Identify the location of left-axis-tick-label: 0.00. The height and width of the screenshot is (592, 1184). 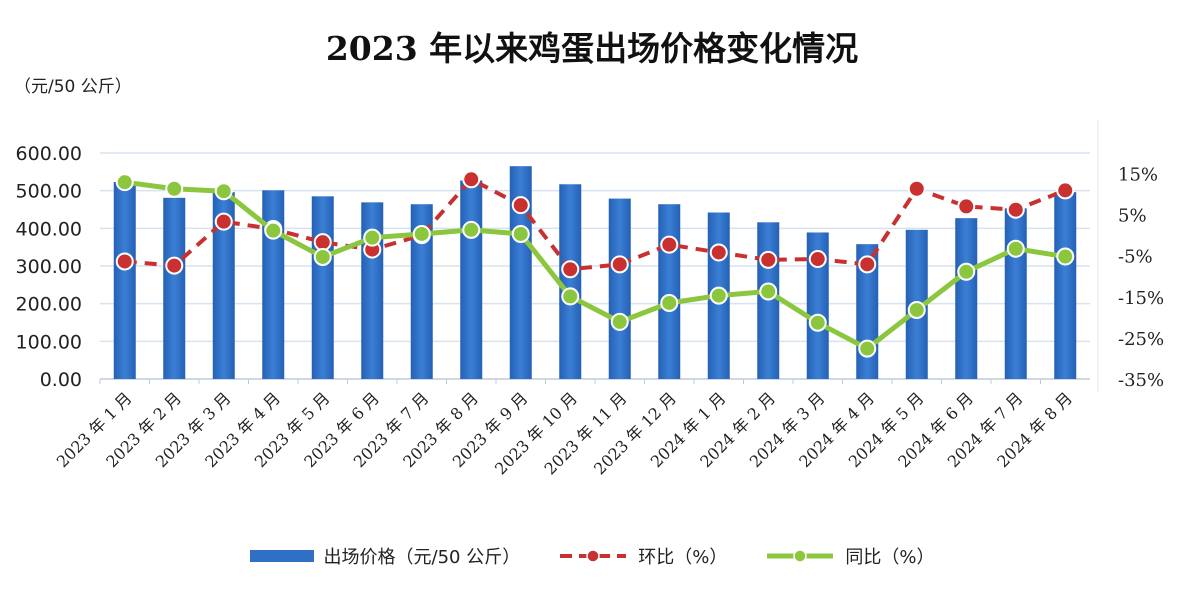
(61, 380).